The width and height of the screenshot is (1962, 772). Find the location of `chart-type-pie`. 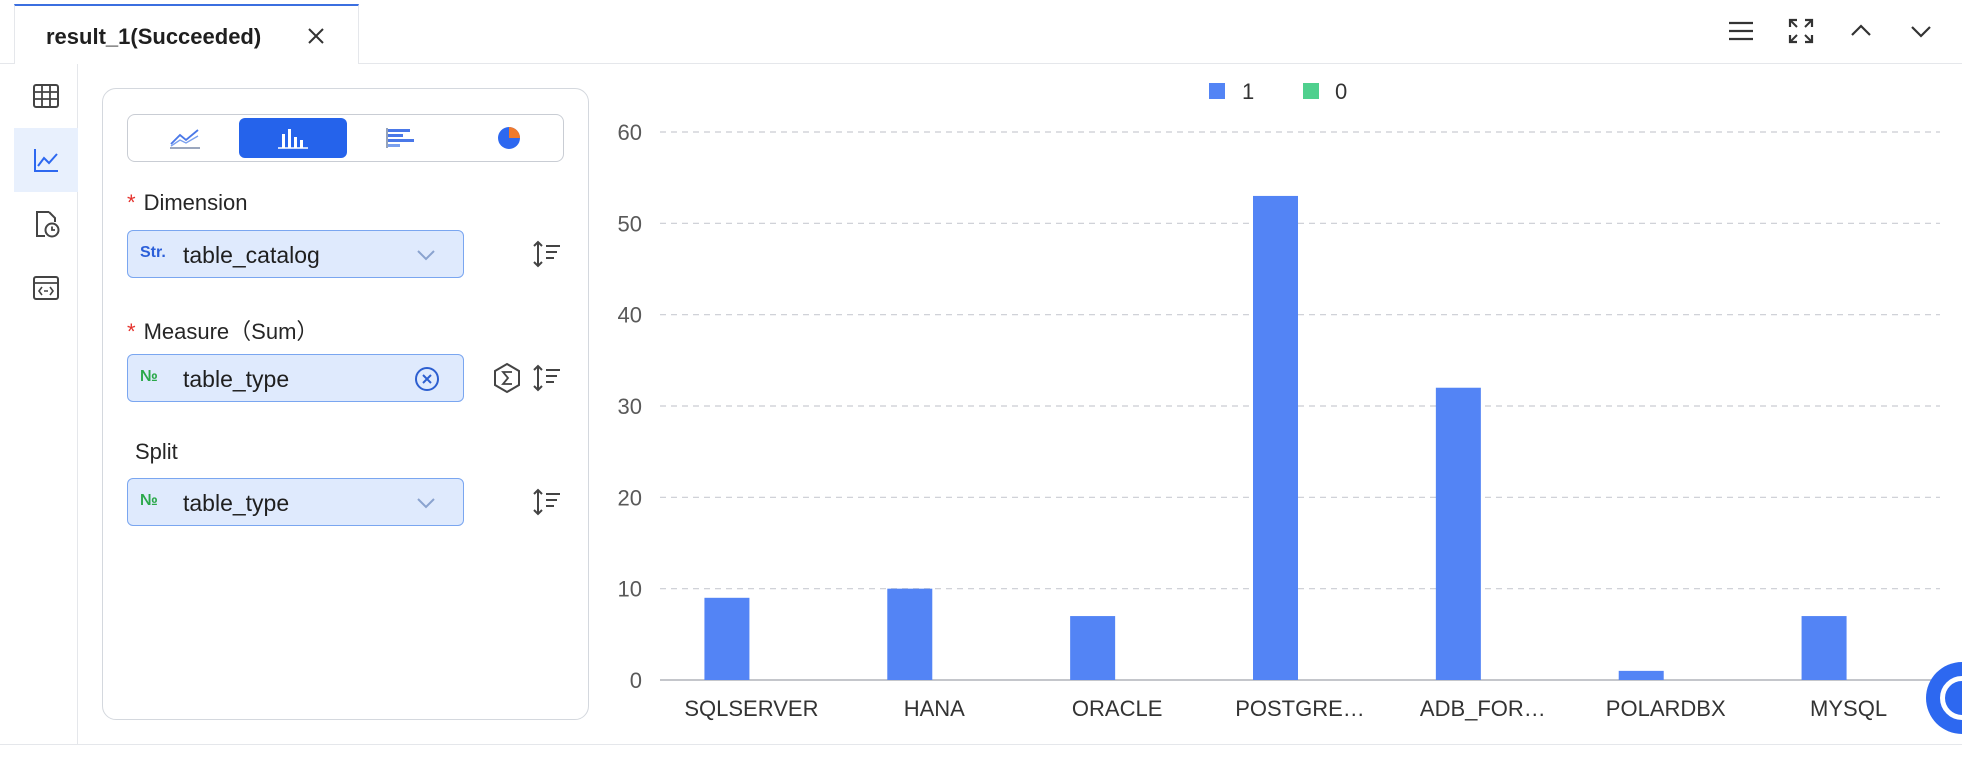

chart-type-pie is located at coordinates (509, 138).